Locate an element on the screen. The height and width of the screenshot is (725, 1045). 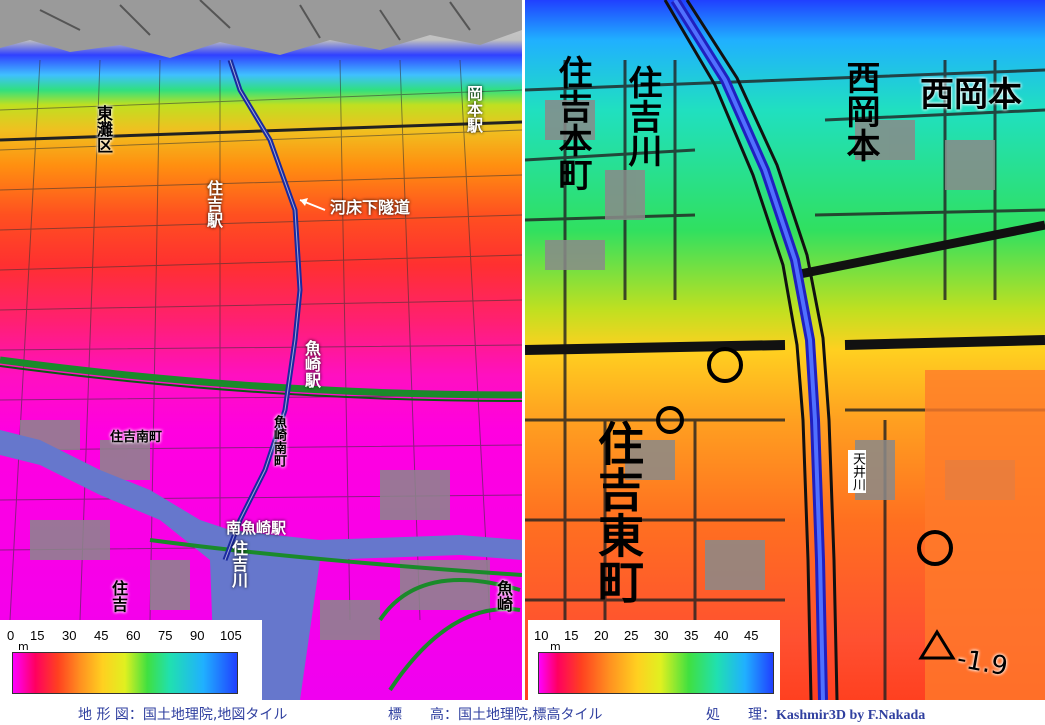
sumiyoshi-honmachi-label: 住吉本町 is located at coordinates (572, 123).